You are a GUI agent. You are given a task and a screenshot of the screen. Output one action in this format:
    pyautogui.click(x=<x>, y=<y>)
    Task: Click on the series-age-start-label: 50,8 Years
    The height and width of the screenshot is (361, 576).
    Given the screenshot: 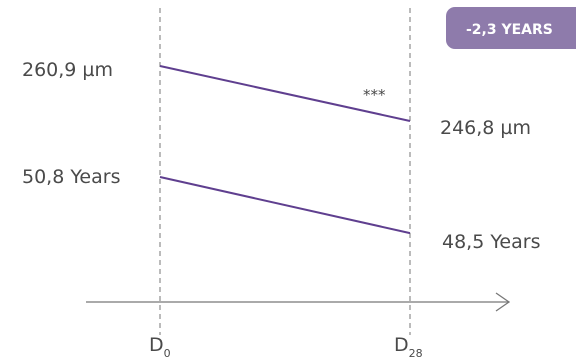 What is the action you would take?
    pyautogui.click(x=71, y=177)
    